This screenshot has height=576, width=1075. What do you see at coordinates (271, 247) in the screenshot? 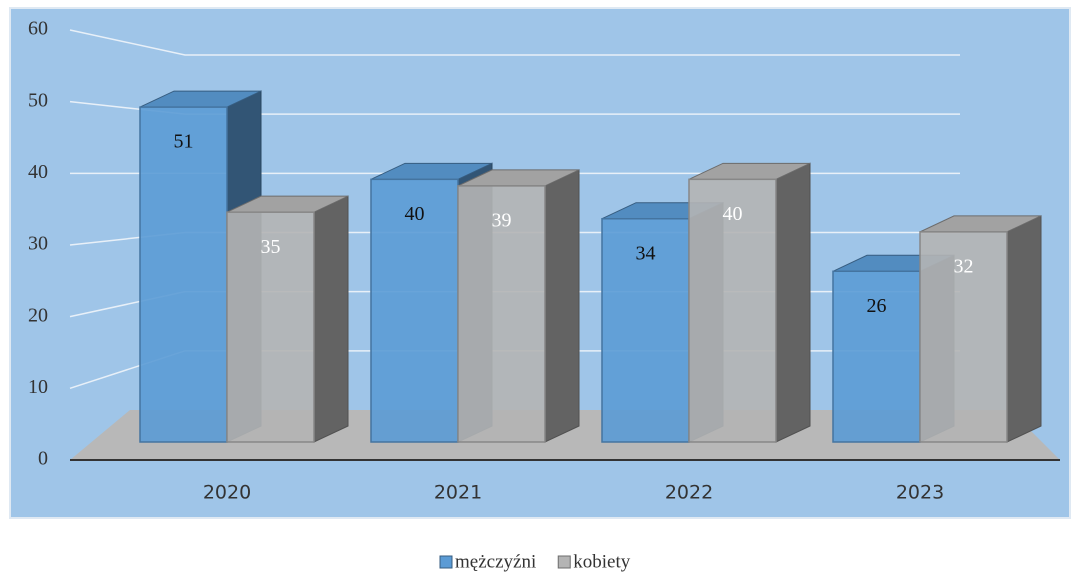
I see `data-label: 35` at bounding box center [271, 247].